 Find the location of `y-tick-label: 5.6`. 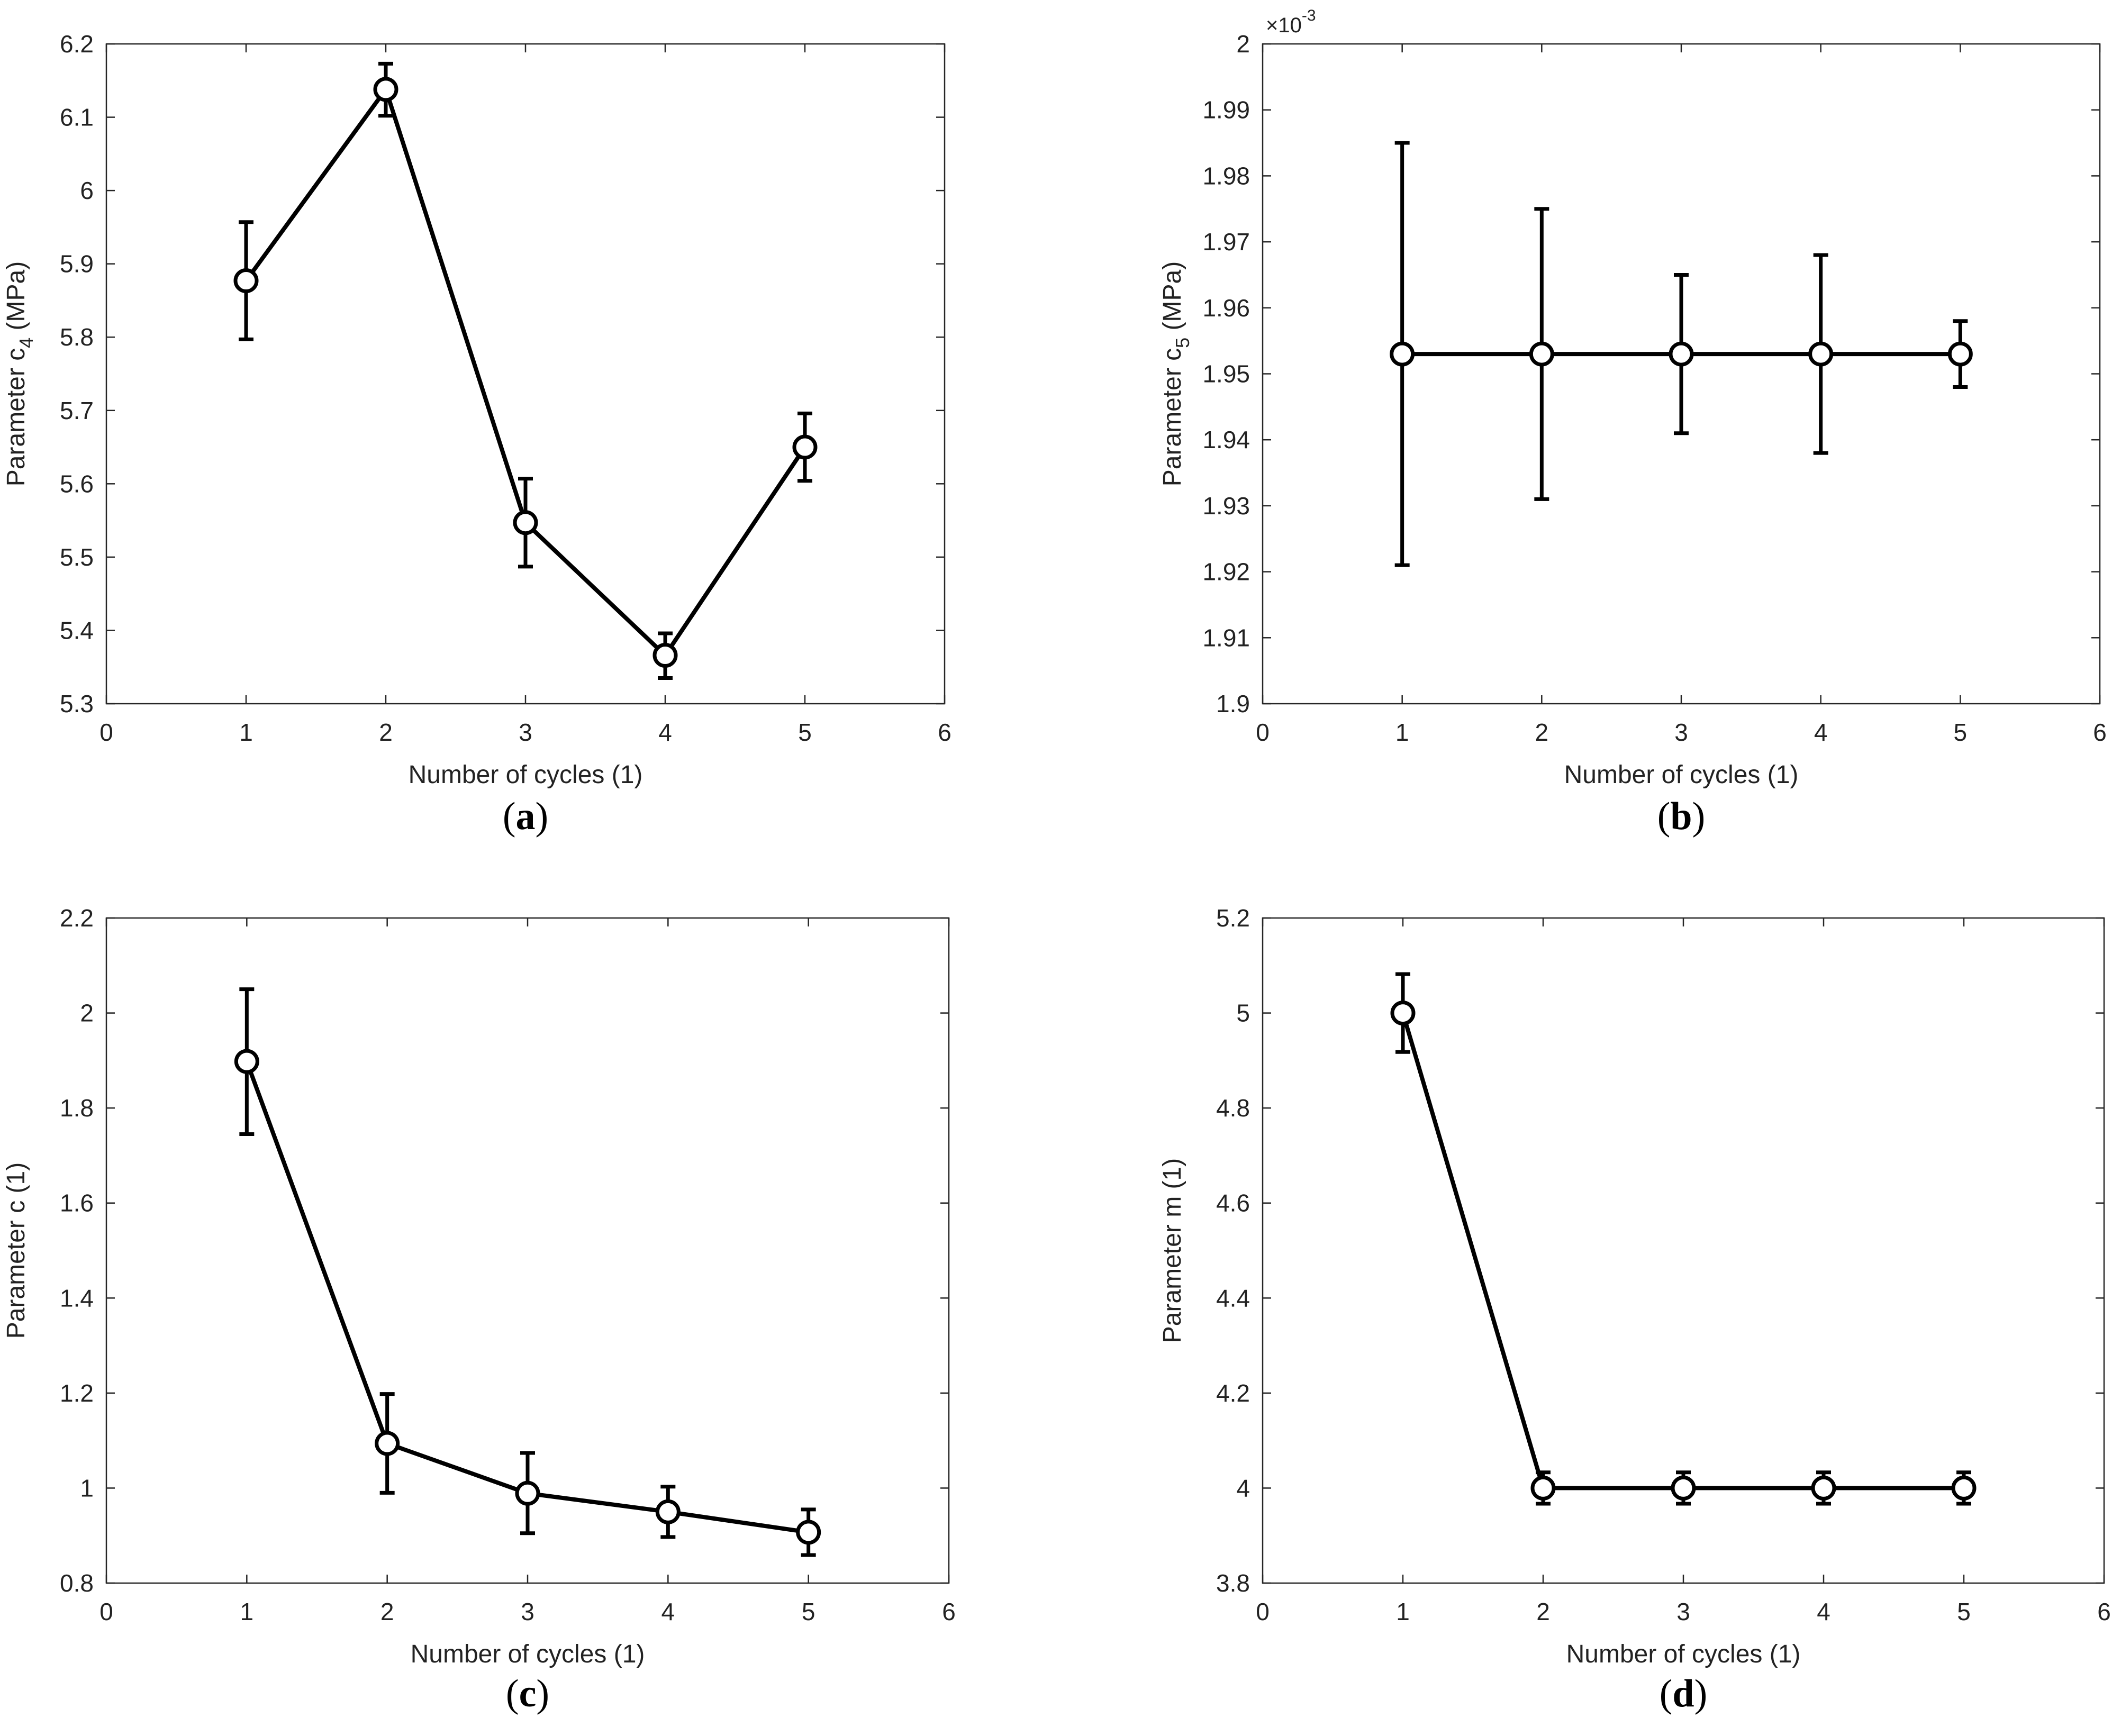

y-tick-label: 5.6 is located at coordinates (77, 483).